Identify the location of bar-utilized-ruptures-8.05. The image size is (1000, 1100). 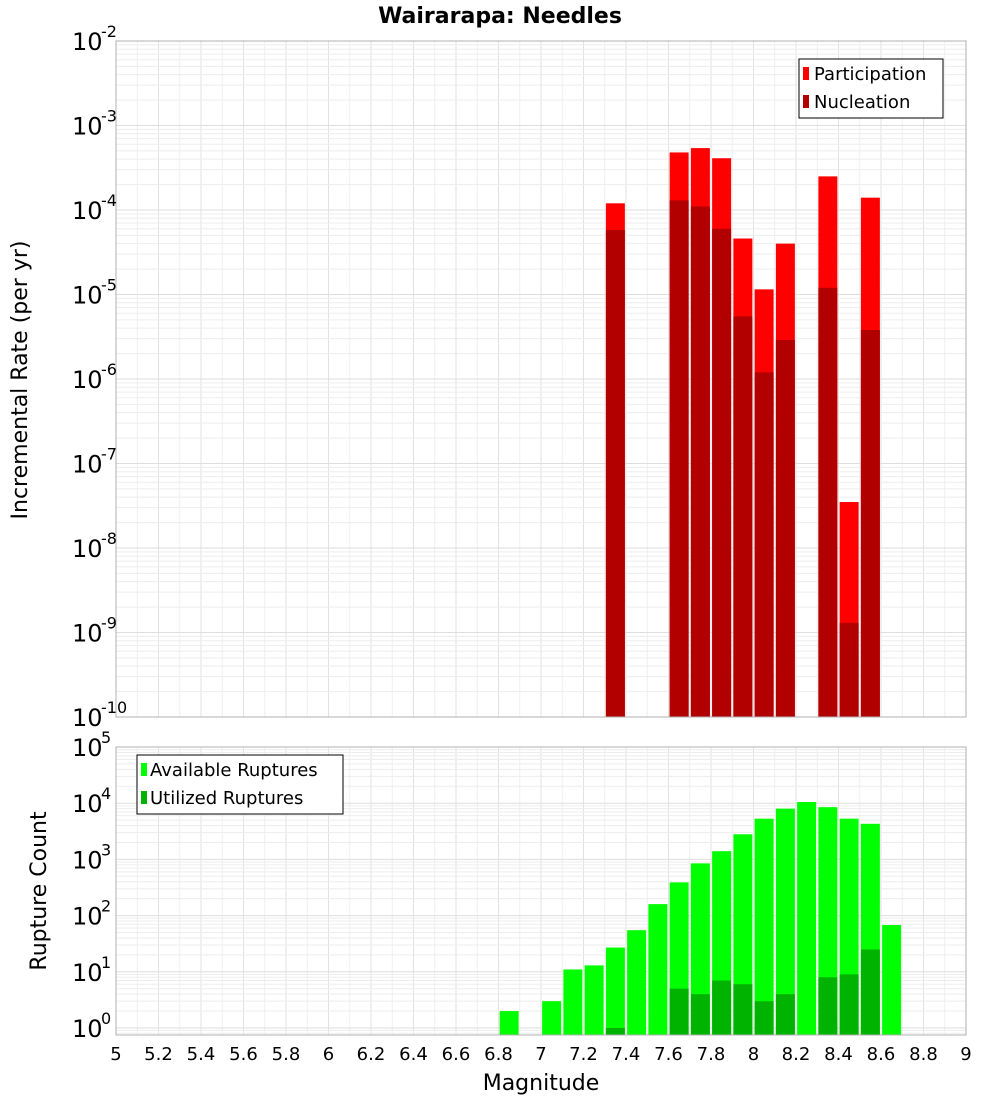
(764, 1018).